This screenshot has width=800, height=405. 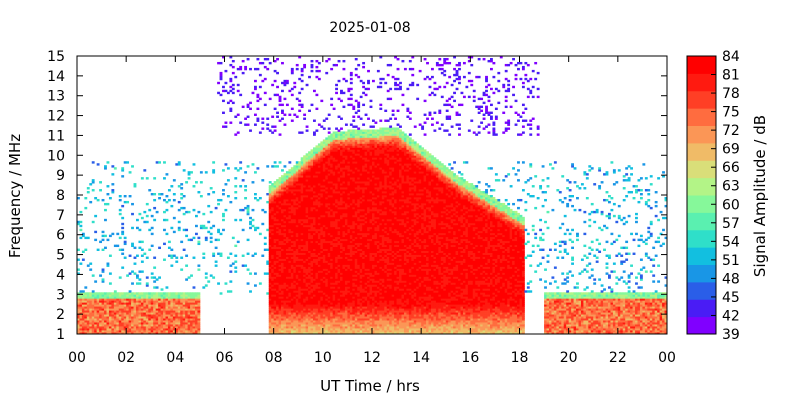 What do you see at coordinates (280, 265) in the screenshot?
I see `heatmap-cell-1972` at bounding box center [280, 265].